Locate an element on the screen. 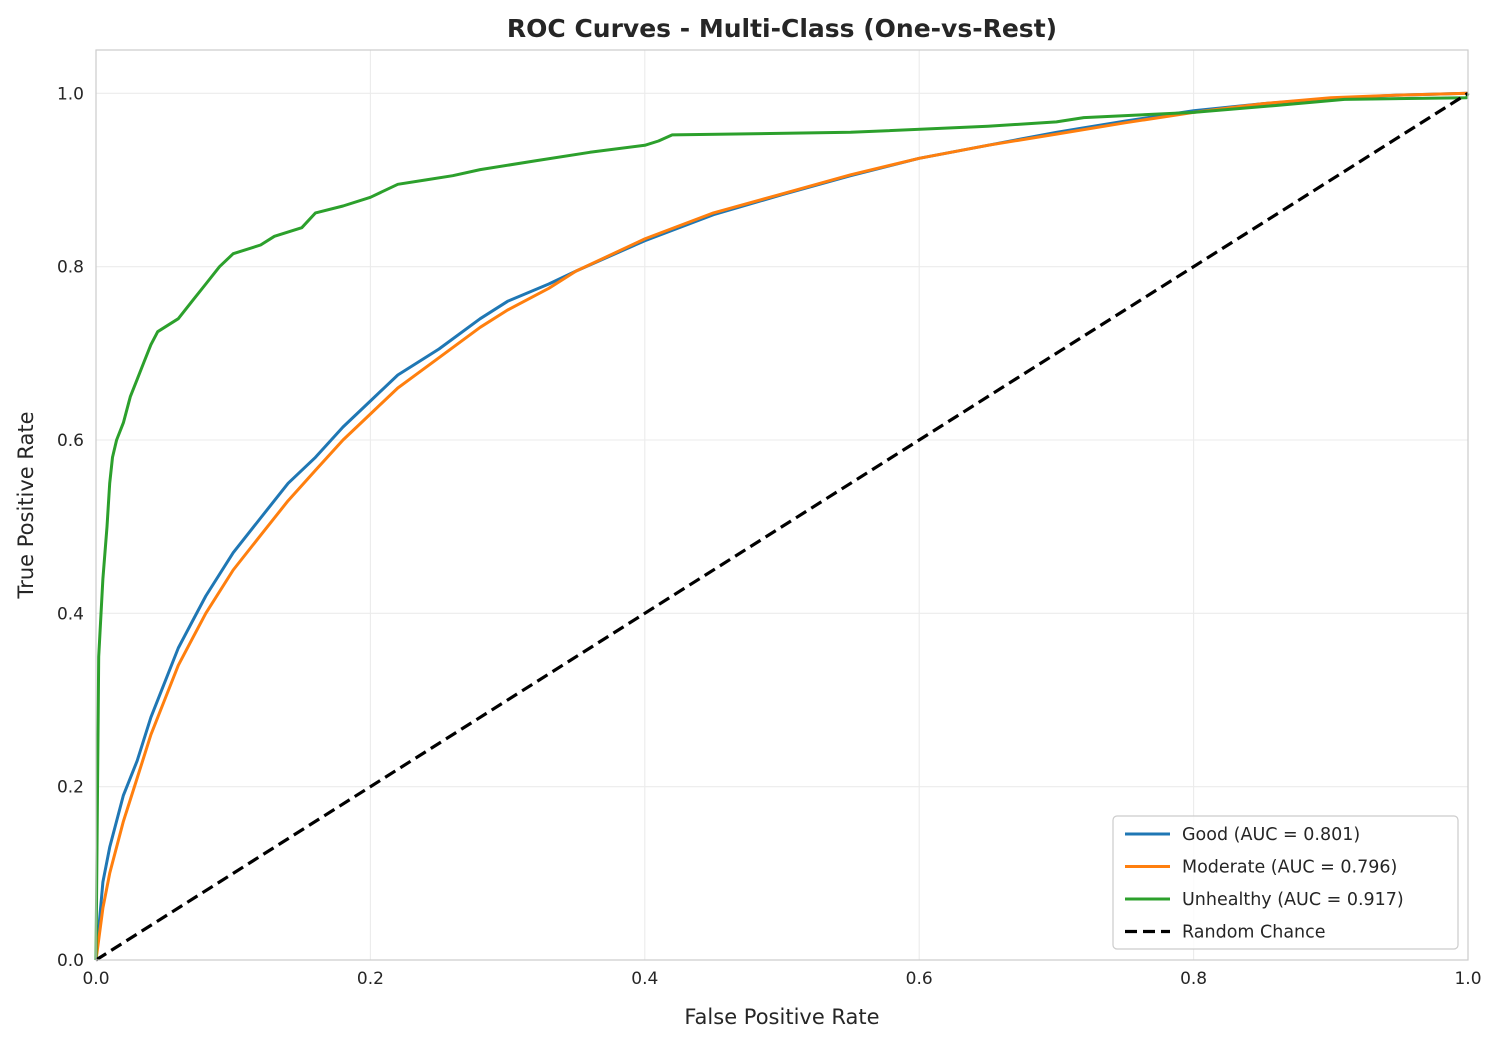 The width and height of the screenshot is (1500, 1044). chart-title: ROC Curves - Multi-Class (One-vs-Rest) is located at coordinates (782, 28).